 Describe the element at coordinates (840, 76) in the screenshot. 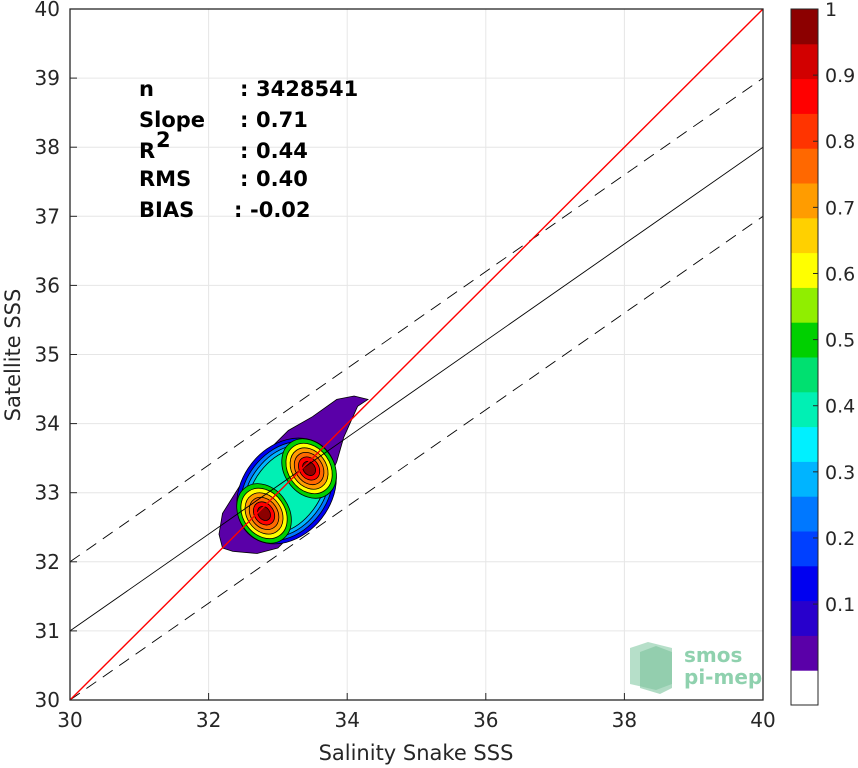

I see `colorbar-tick-label: 0.9` at that location.